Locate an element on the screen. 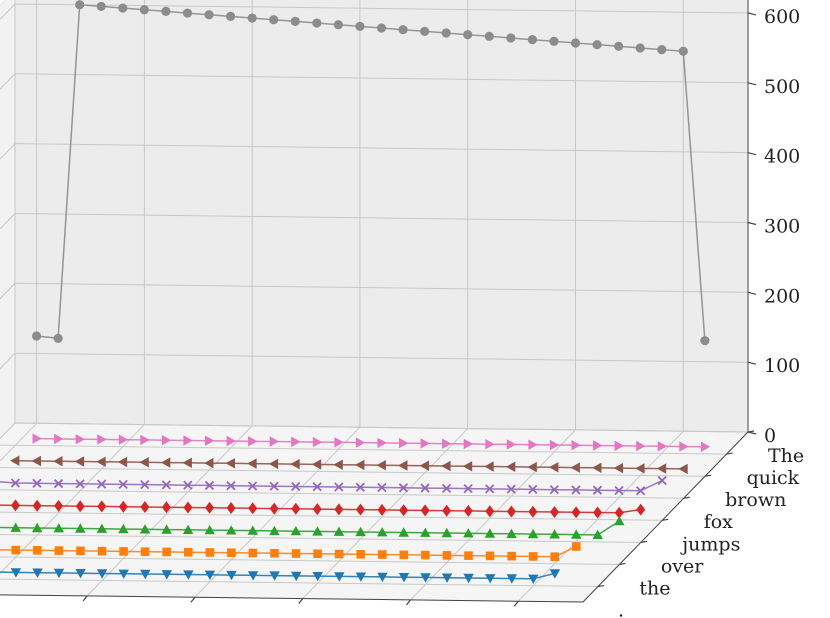 The width and height of the screenshot is (830, 618). y-tick-mark is located at coordinates (686, 497).